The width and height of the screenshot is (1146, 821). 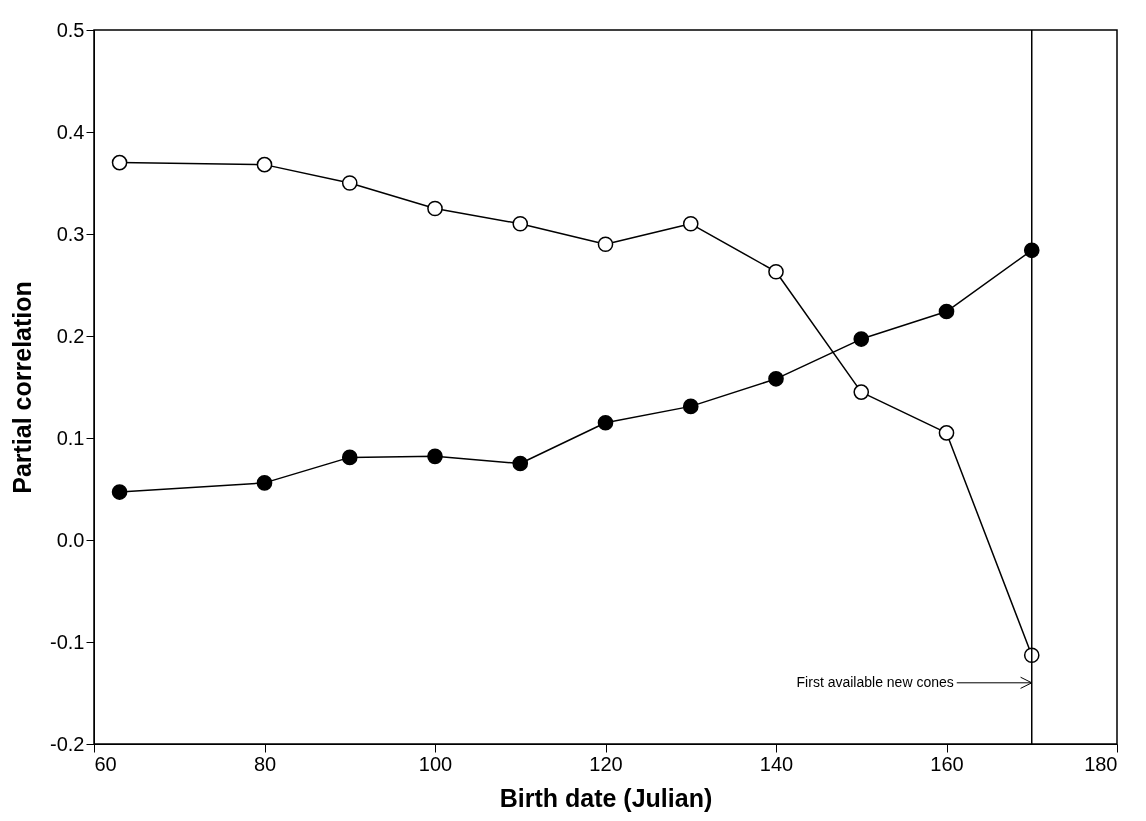 What do you see at coordinates (70, 233) in the screenshot?
I see `y-tick-label: 0.3` at bounding box center [70, 233].